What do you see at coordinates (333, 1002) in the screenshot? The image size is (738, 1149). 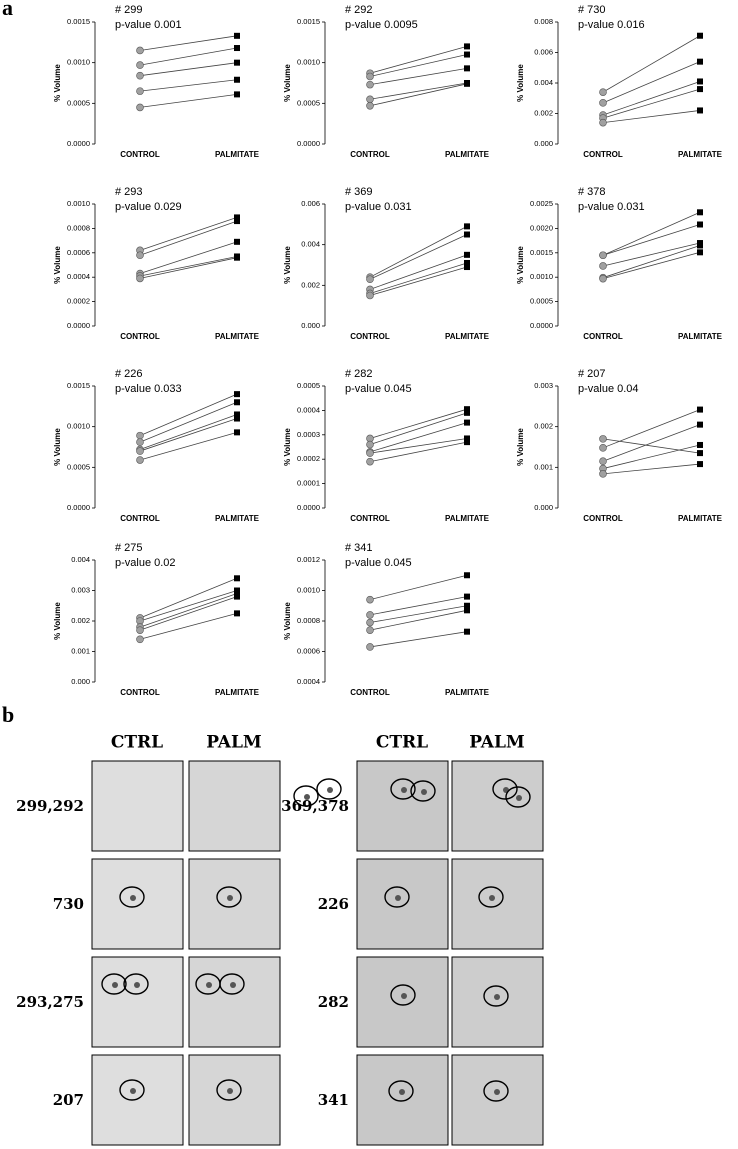 I see `row-label: 282` at bounding box center [333, 1002].